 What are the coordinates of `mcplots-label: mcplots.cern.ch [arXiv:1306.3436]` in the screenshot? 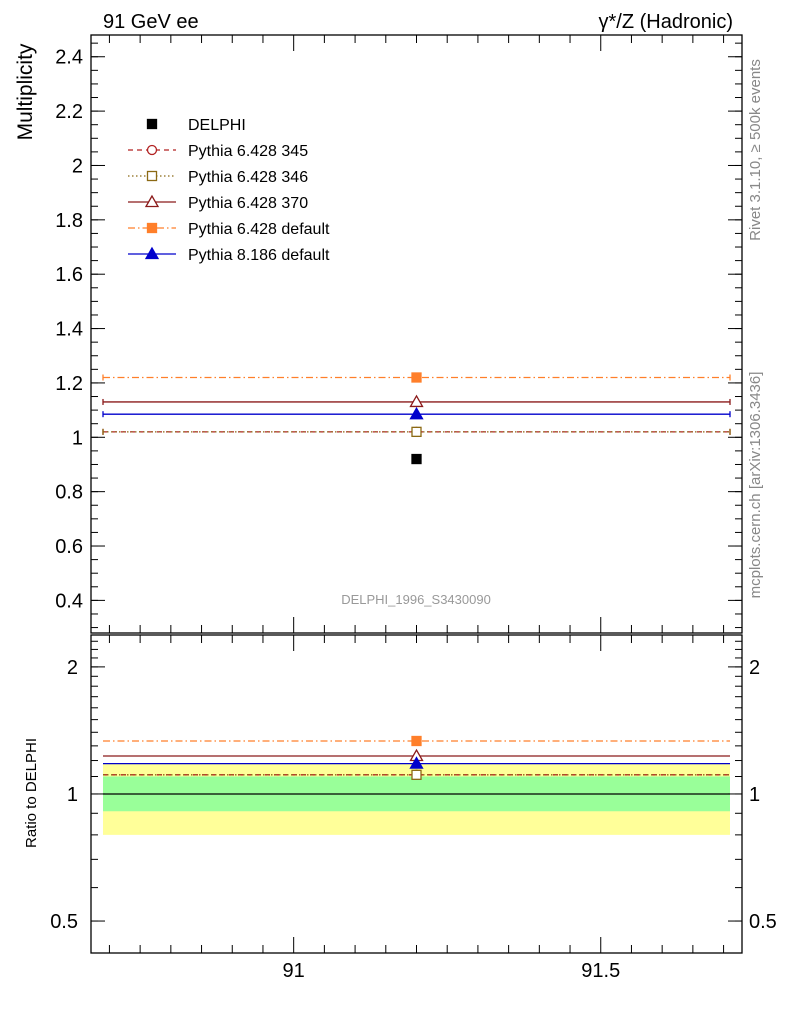 It's located at (755, 485).